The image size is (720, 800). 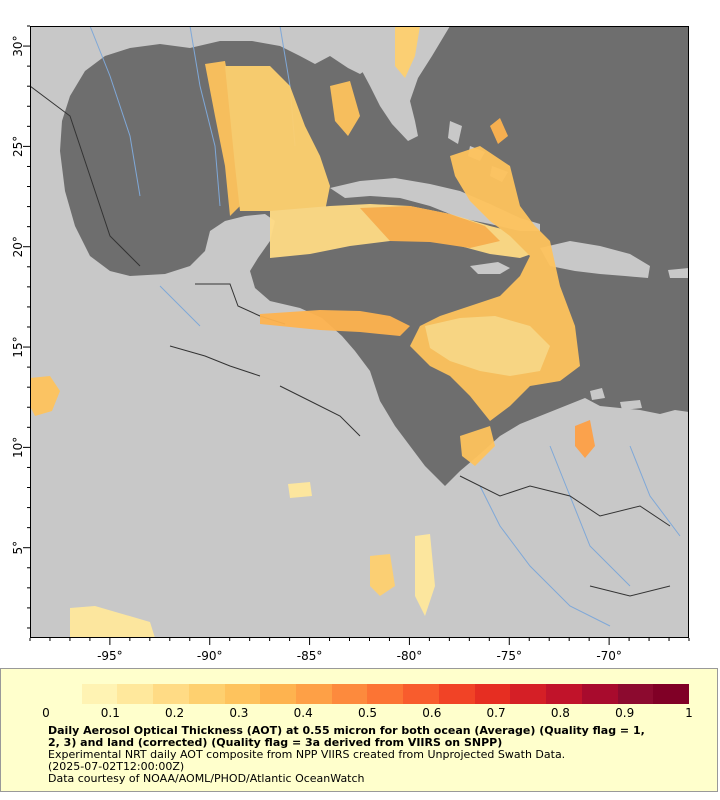 I want to click on caption-line4: (2025-07-02T12:00:00Z), so click(x=116, y=766).